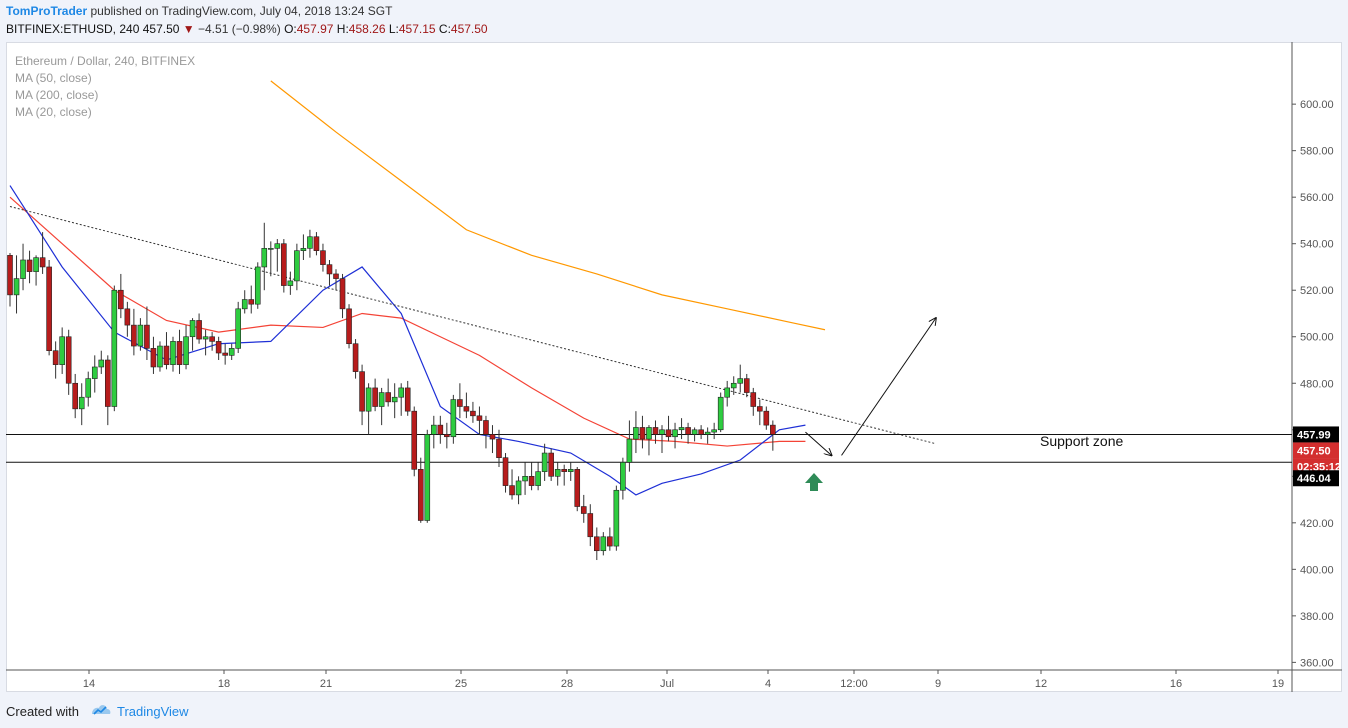 This screenshot has height=728, width=1348. I want to click on price-label-last-box, so click(1316, 450).